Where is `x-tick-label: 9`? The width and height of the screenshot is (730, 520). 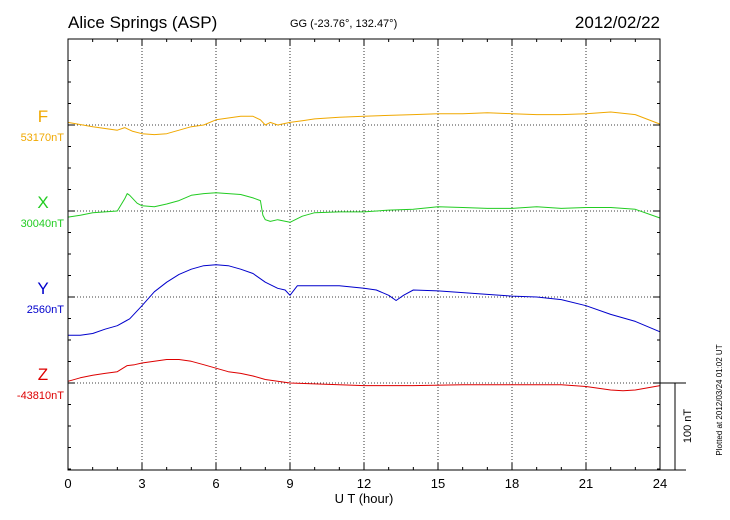 x-tick-label: 9 is located at coordinates (289, 483).